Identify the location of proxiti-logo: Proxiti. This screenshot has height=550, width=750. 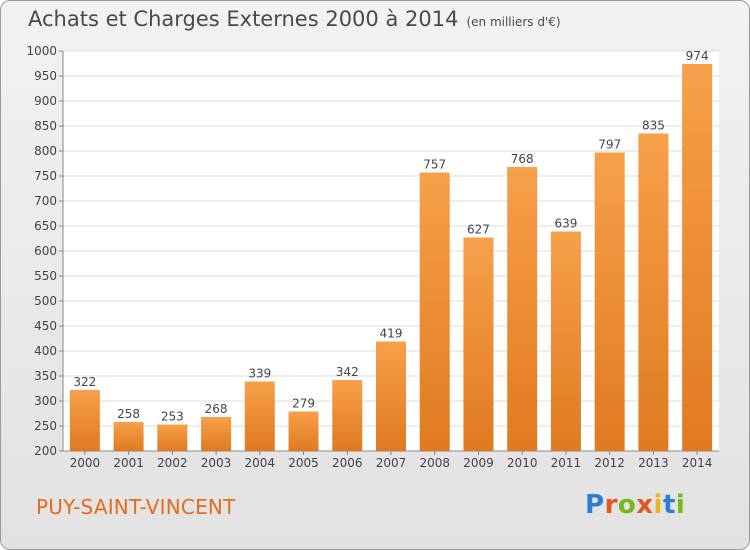
(635, 505).